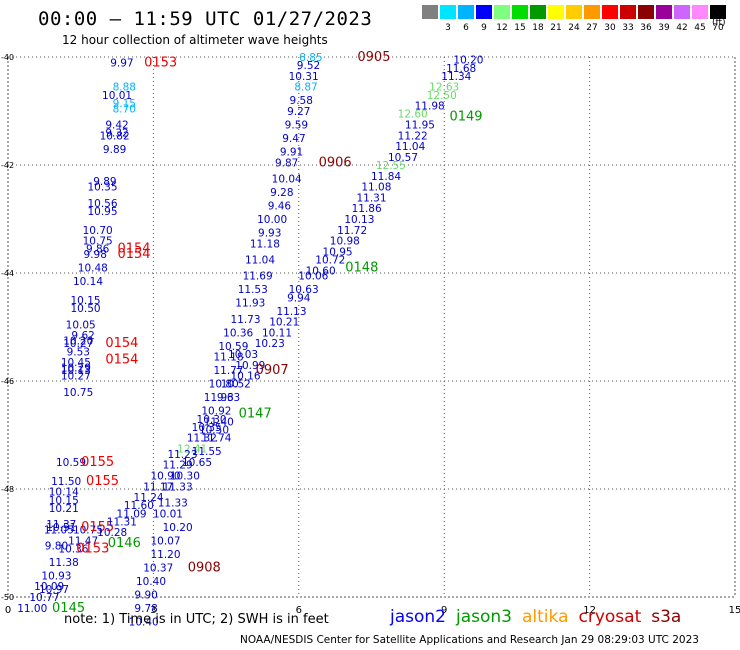  What do you see at coordinates (64, 563) in the screenshot?
I see `wave-height-label: 11.38` at bounding box center [64, 563].